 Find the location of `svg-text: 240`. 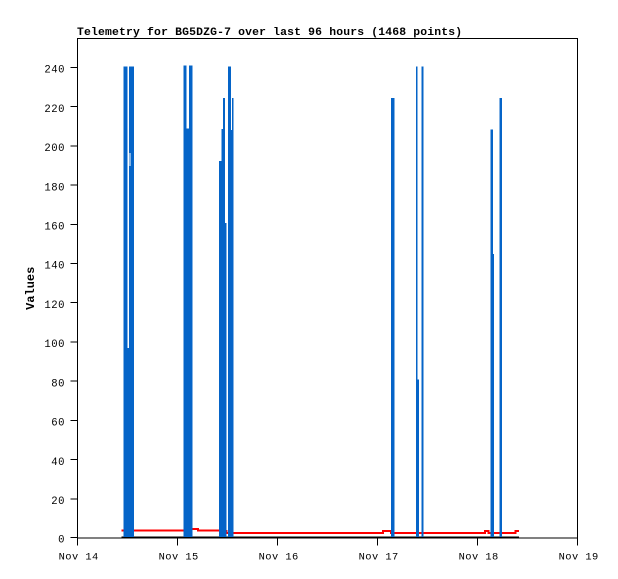

svg-text: 240 is located at coordinates (54, 71).